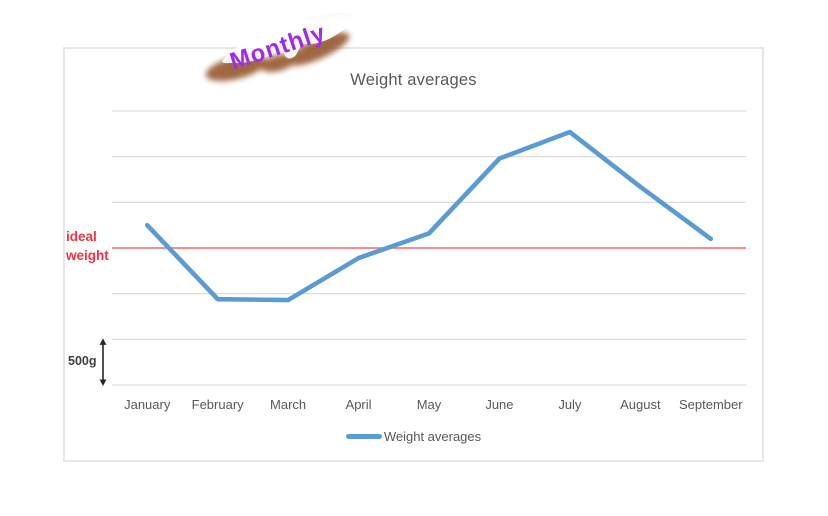 Image resolution: width=828 pixels, height=516 pixels. Describe the element at coordinates (82, 361) in the screenshot. I see `scale-500g-label: 500g` at that location.